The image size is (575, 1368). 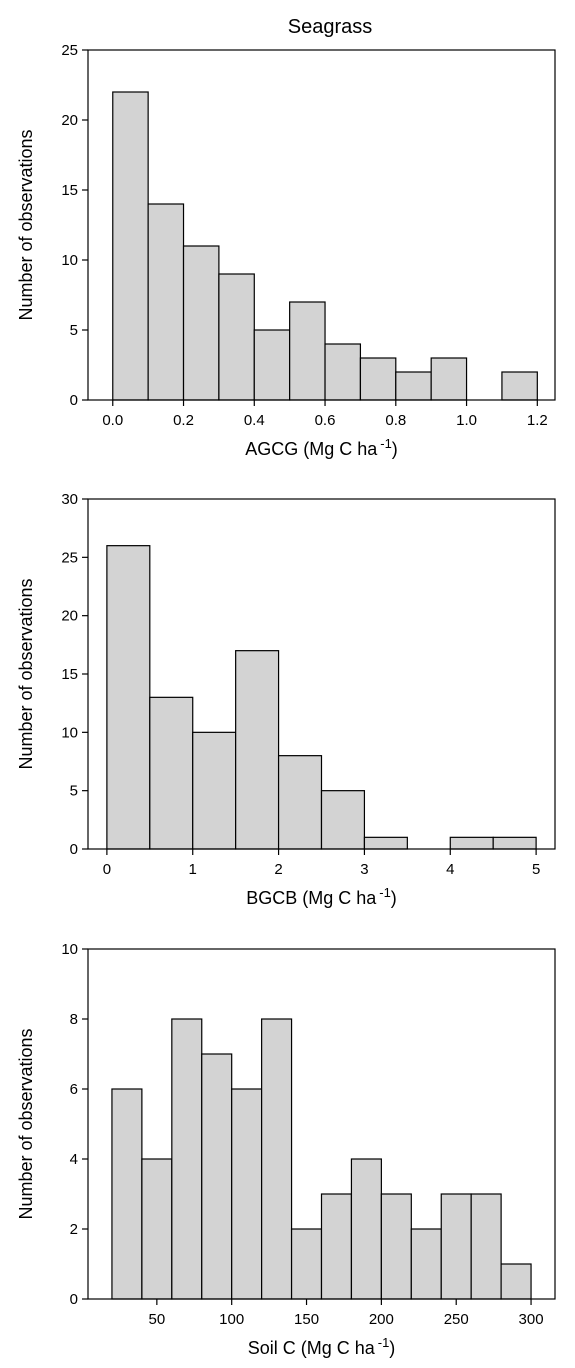 What do you see at coordinates (74, 1019) in the screenshot?
I see `soil-c-ytick-label: 8` at bounding box center [74, 1019].